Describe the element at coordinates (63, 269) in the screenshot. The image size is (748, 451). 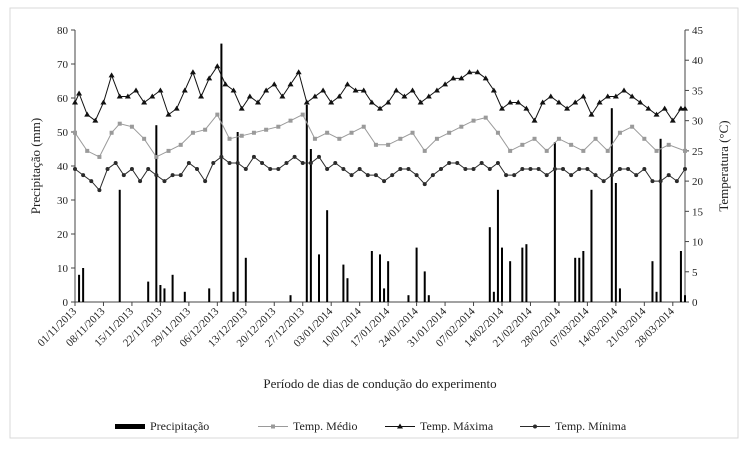
I see `y-tick-label-left: 10` at that location.